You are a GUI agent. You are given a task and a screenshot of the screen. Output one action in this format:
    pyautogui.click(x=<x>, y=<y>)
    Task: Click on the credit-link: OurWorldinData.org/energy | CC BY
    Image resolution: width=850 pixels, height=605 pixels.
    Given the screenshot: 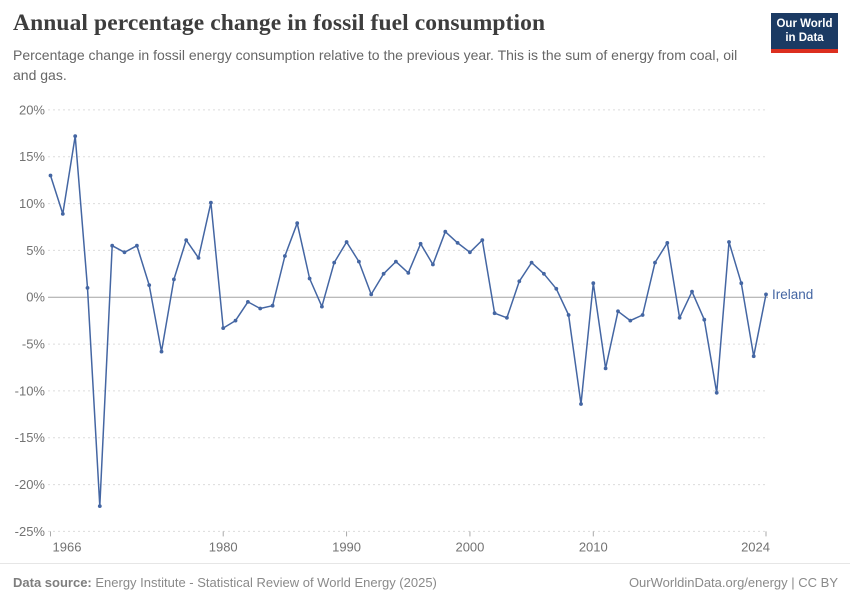 What is the action you would take?
    pyautogui.click(x=733, y=582)
    